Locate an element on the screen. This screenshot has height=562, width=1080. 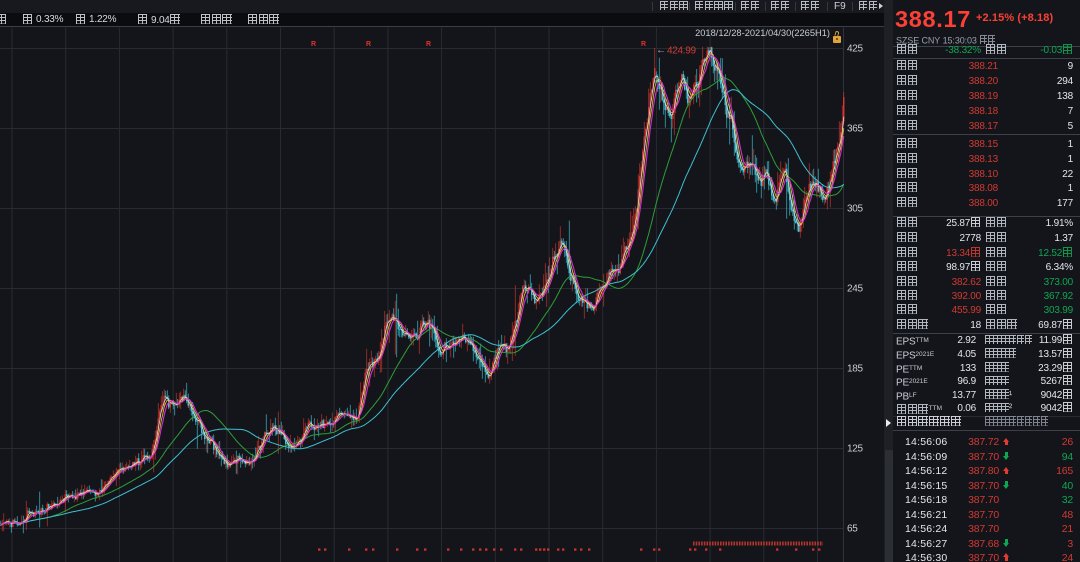
svg-text: 425 is located at coordinates (855, 49).